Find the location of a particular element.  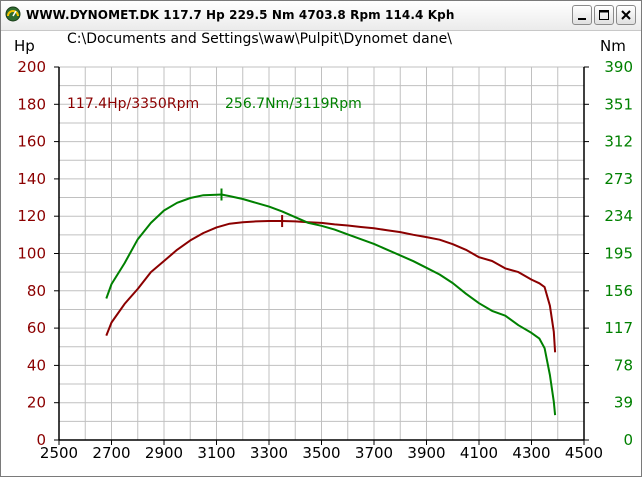

right-tick-label: 39 is located at coordinates (623, 403).